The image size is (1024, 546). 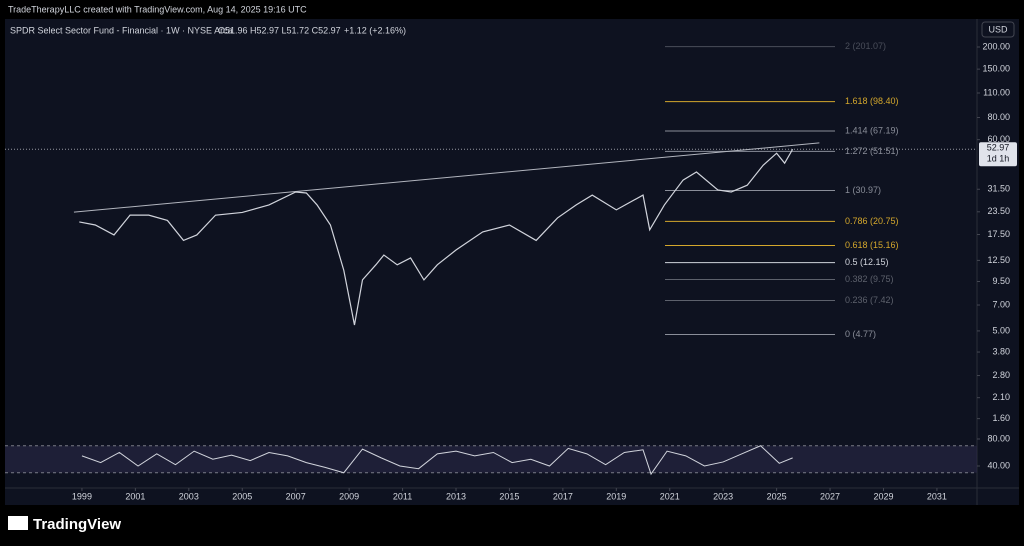 I want to click on fib-label: 2 (201.07), so click(x=865, y=46).